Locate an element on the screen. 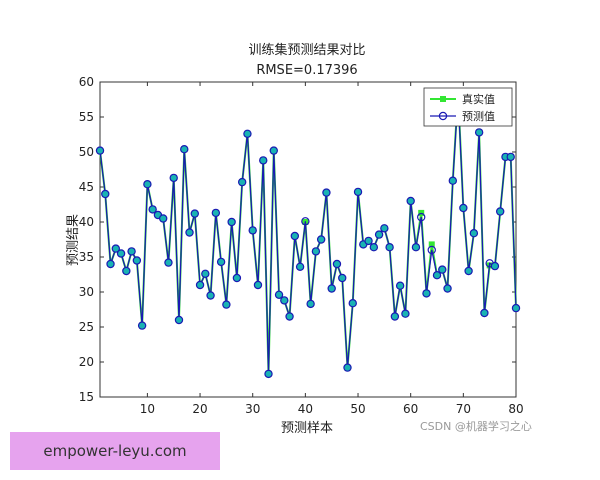  legend-box is located at coordinates (468, 107).